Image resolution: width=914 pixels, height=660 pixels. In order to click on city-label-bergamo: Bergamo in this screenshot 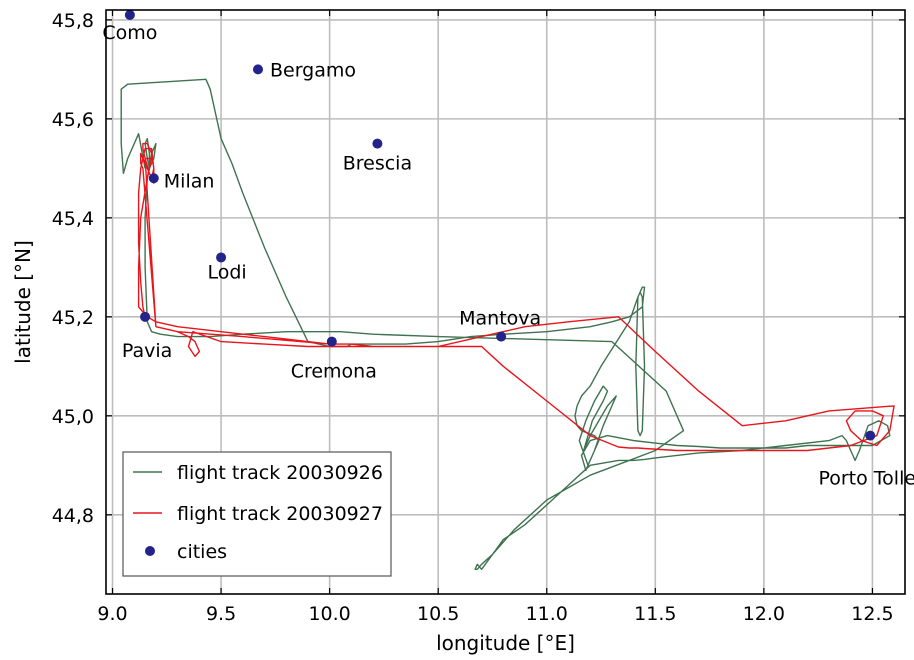, I will do `click(313, 70)`.